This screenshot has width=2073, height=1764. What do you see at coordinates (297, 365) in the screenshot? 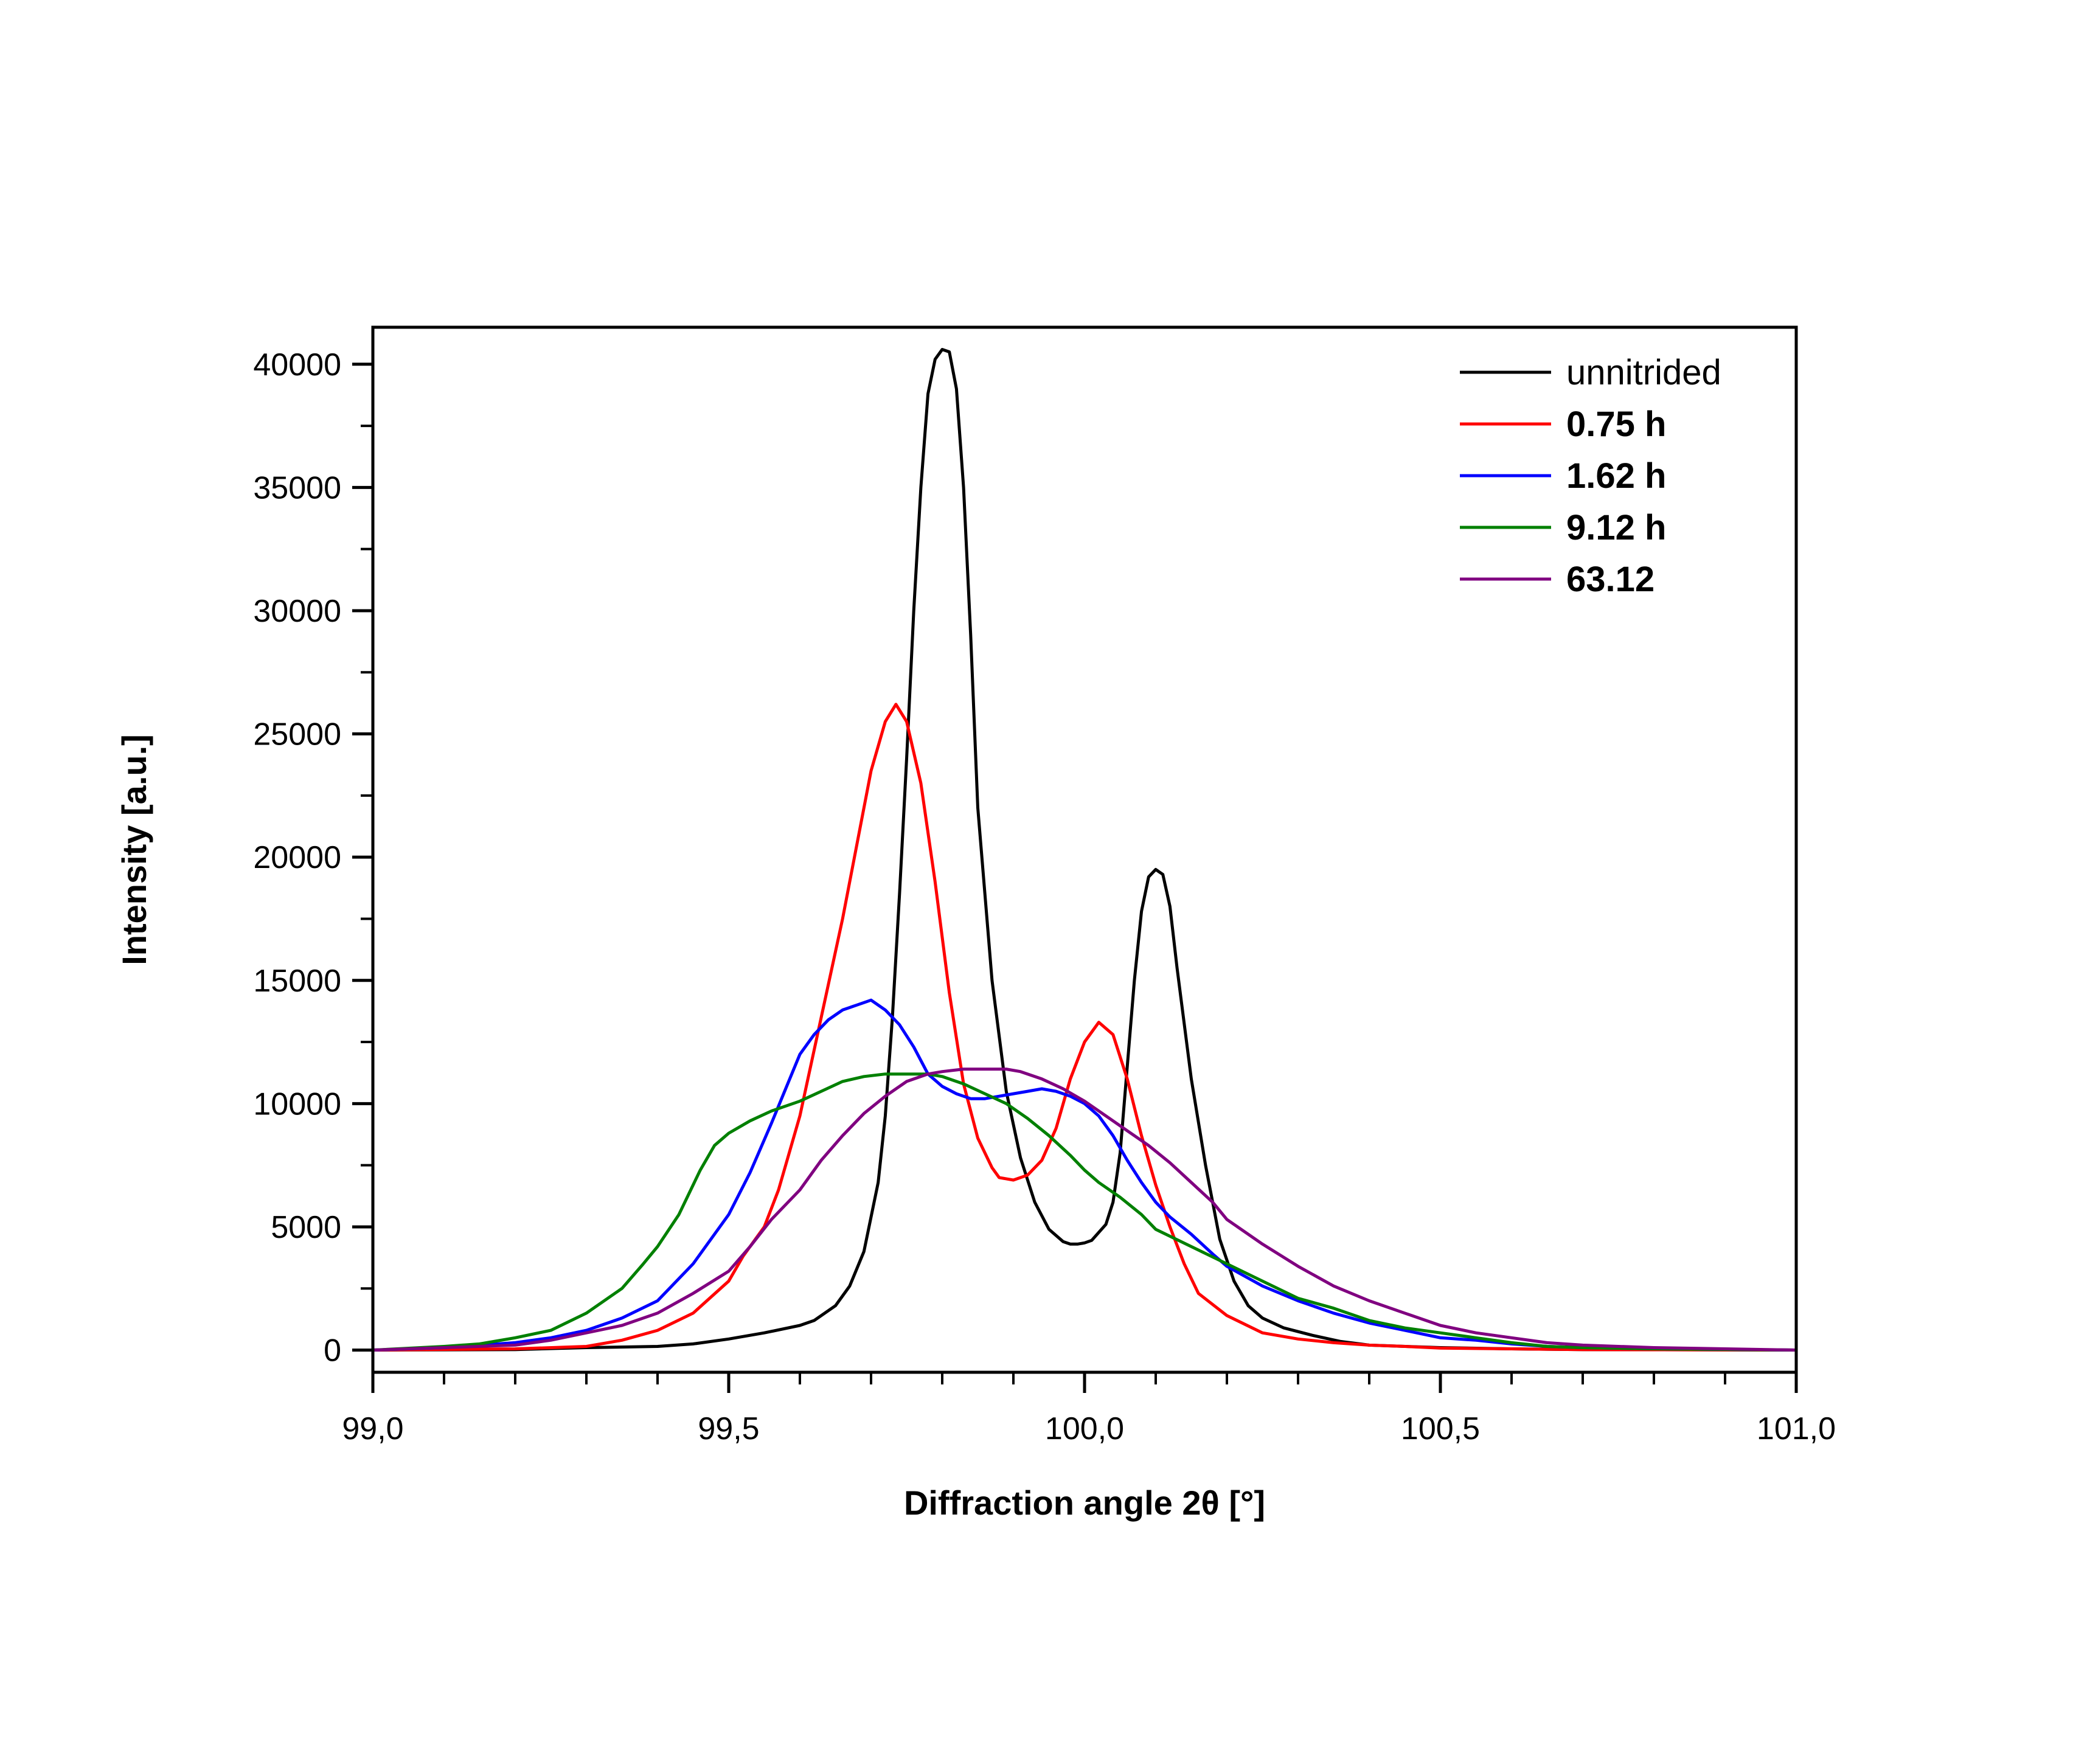
I see `y-tick-label: 40000` at bounding box center [297, 365].